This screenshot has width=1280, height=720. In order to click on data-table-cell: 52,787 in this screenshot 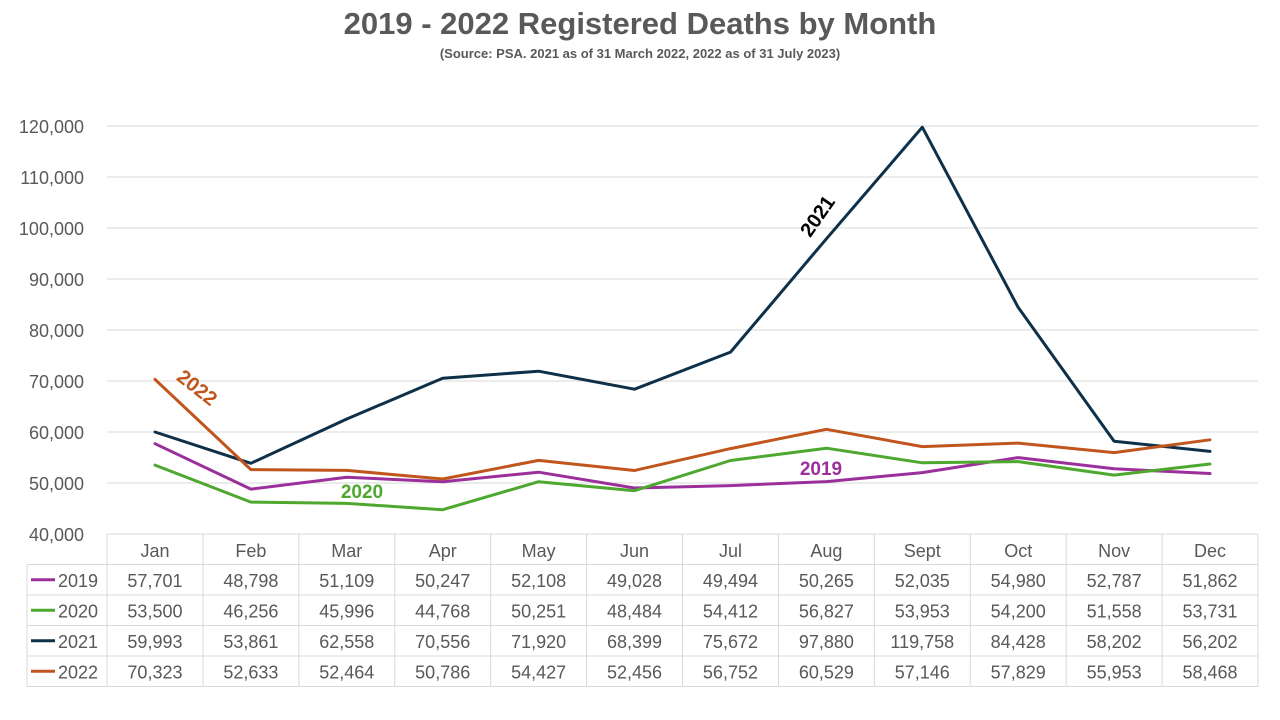, I will do `click(1114, 581)`.